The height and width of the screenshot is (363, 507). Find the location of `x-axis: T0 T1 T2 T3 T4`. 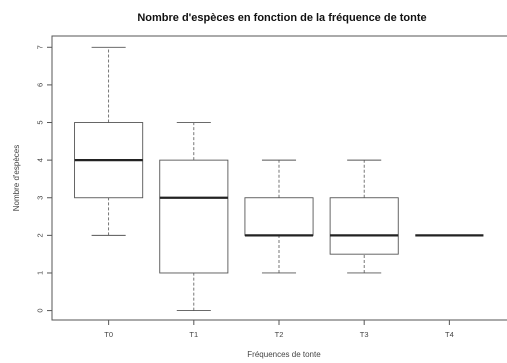

x-axis: T0 T1 T2 T3 T4 is located at coordinates (279, 329).